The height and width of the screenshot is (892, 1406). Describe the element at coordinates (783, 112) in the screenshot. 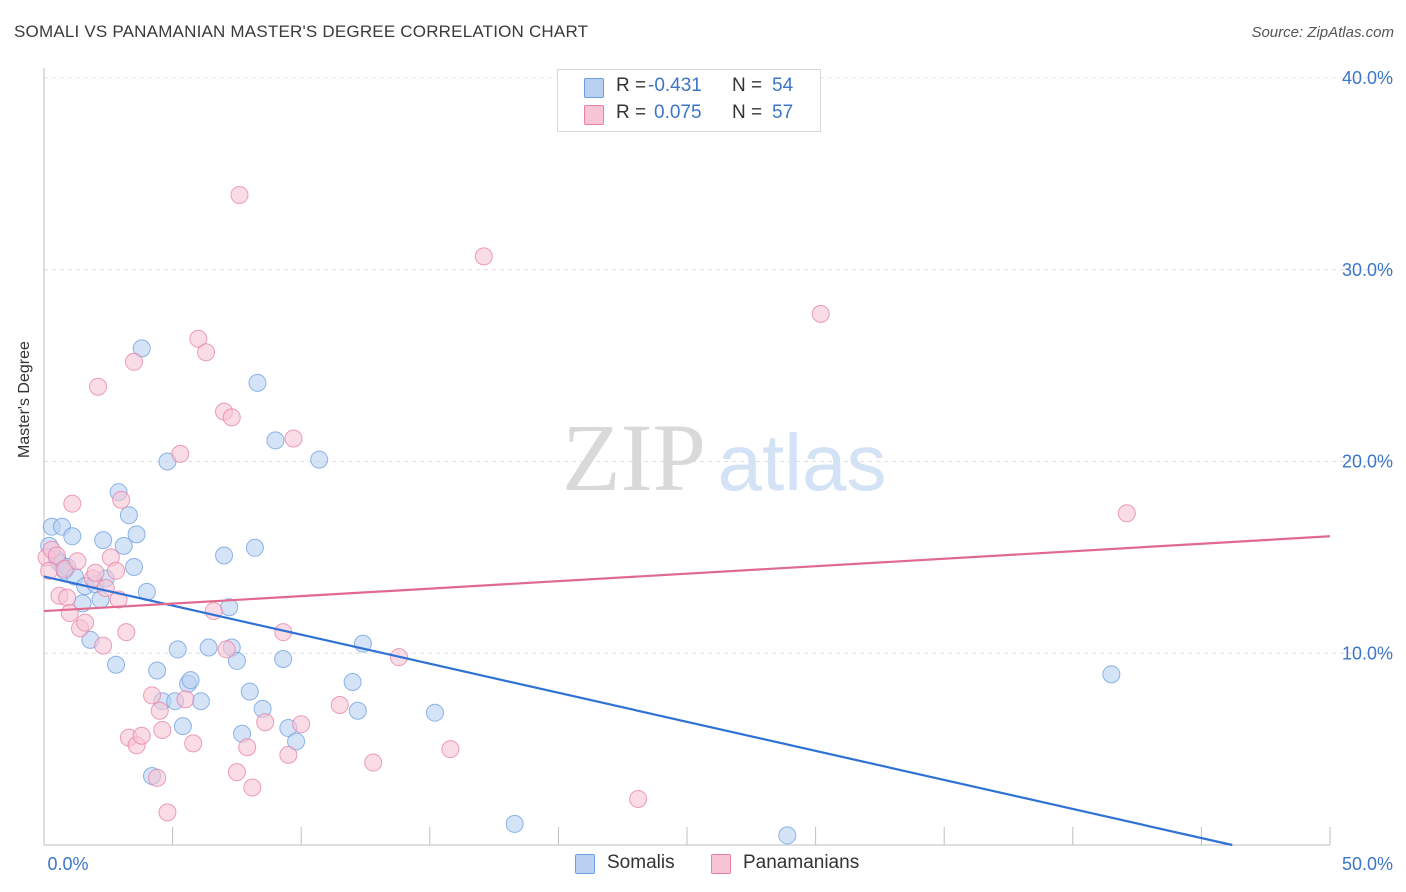

I see `n-value: 57` at that location.